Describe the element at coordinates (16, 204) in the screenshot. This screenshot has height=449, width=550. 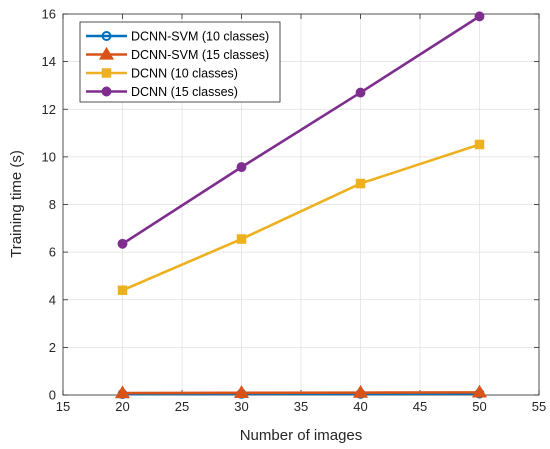
I see `y-axis-label: Training time (s)` at that location.